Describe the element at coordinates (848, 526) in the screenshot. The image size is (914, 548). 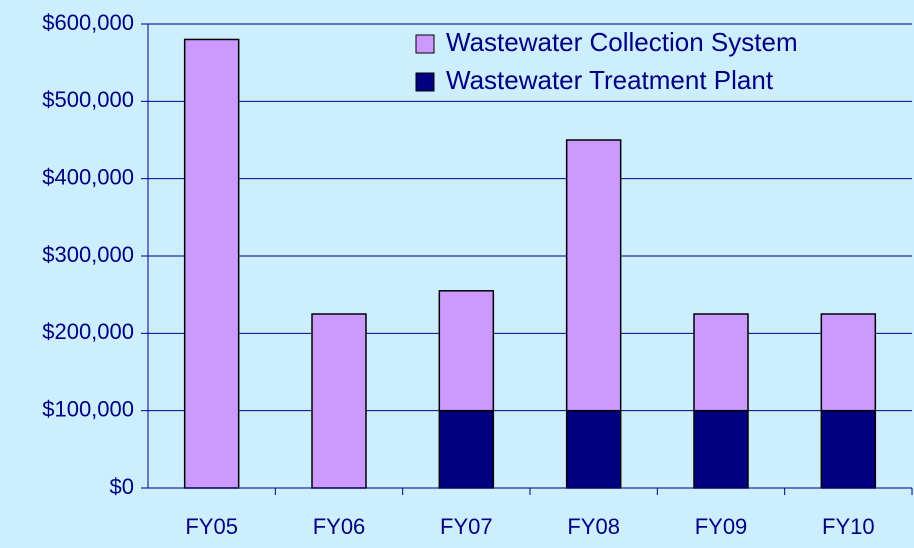
I see `x-tick-label: FY10` at that location.